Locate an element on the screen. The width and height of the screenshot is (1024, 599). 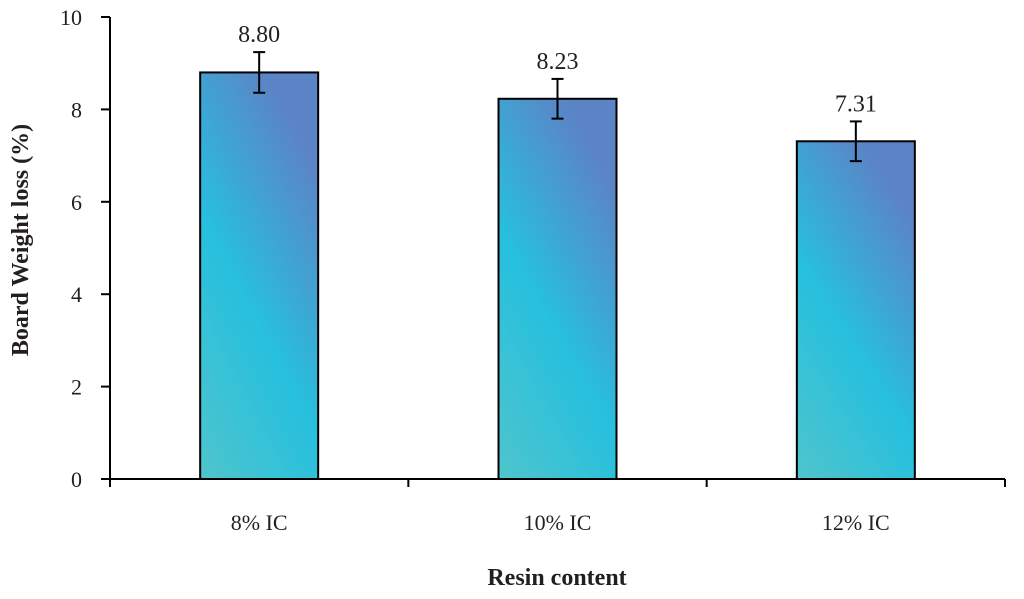
x-tick-label-1: 10% IC is located at coordinates (558, 522).